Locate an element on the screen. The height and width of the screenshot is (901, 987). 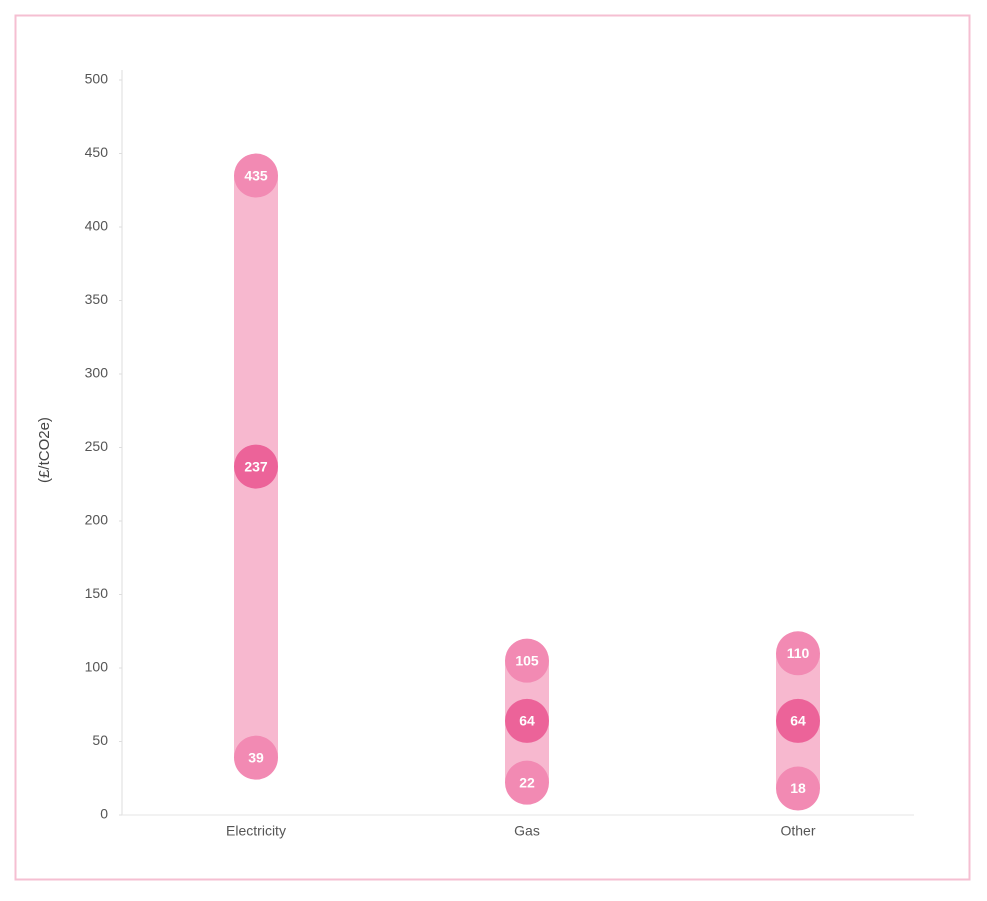
y-axis-label: (£/tCO2e) is located at coordinates (44, 450).